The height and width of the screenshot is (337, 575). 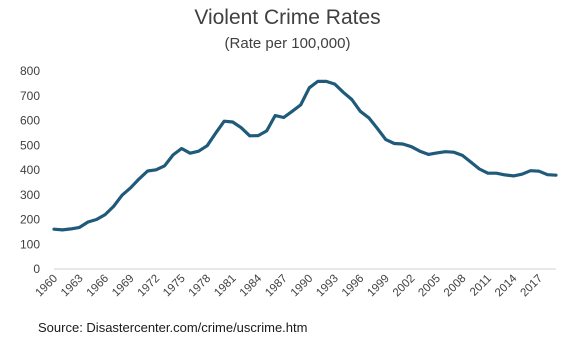 What do you see at coordinates (30, 71) in the screenshot?
I see `y-tick-label: 800` at bounding box center [30, 71].